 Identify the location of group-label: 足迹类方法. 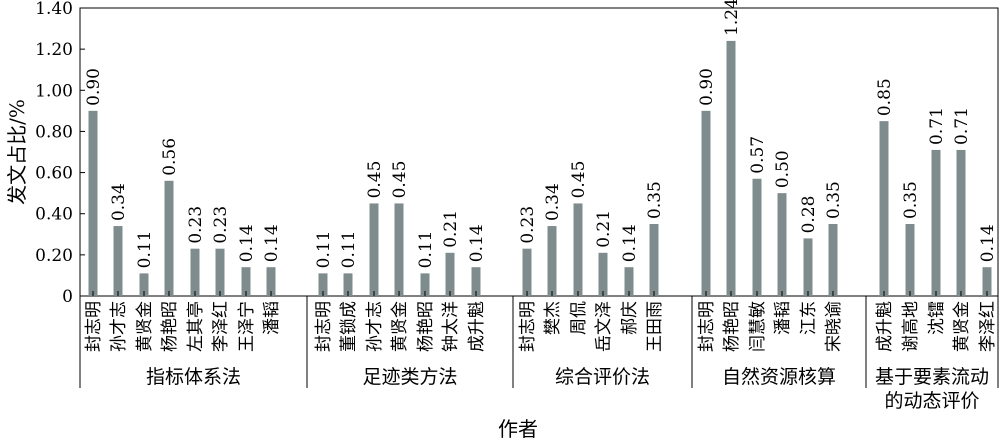
(409, 377).